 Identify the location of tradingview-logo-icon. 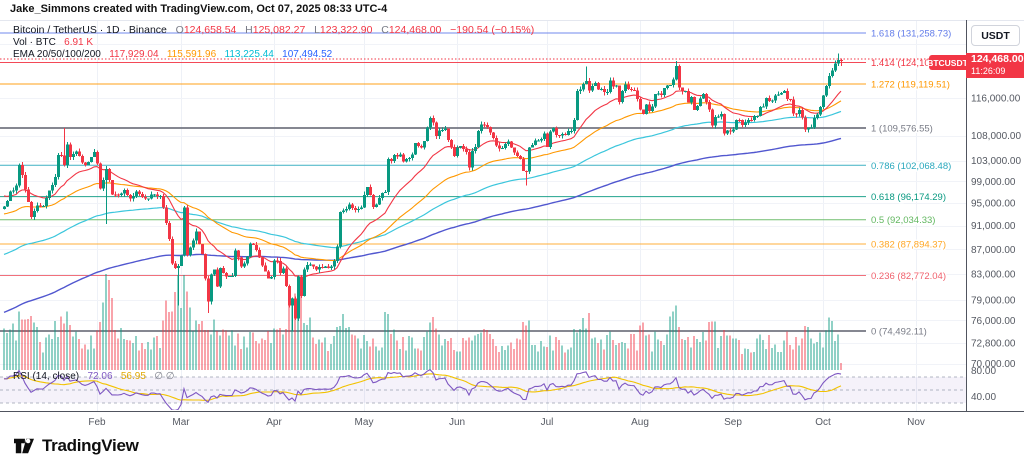
(24, 446).